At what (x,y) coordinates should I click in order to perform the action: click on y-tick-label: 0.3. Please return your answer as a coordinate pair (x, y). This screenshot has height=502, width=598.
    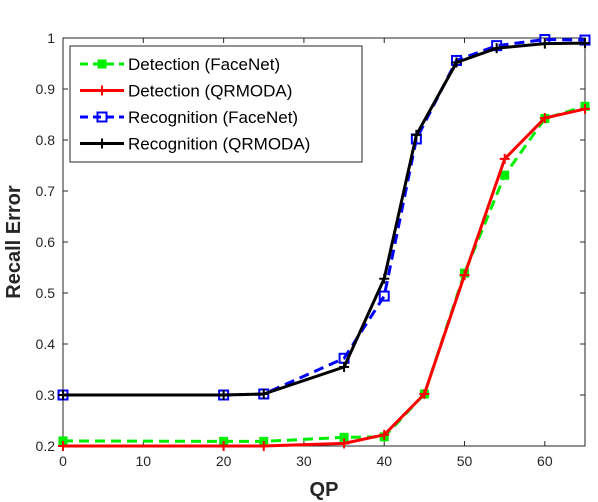
    Looking at the image, I should click on (46, 395).